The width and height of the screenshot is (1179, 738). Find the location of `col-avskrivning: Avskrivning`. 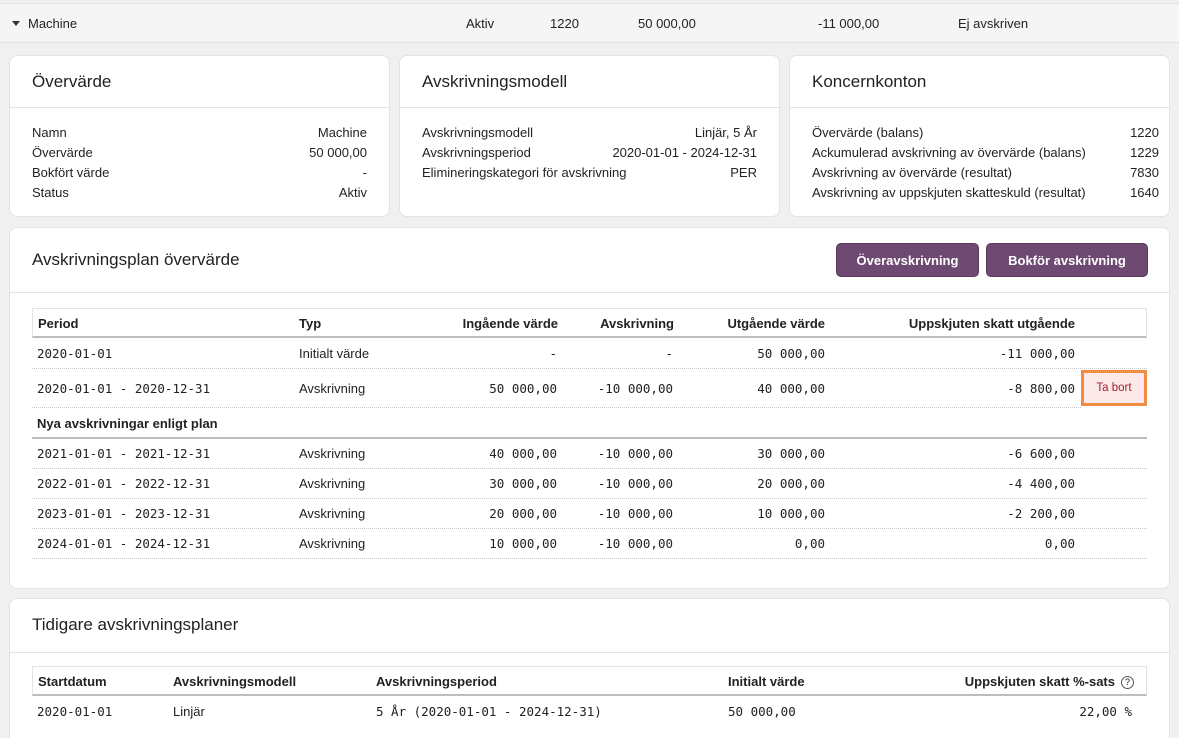

col-avskrivning: Avskrivning is located at coordinates (637, 323).